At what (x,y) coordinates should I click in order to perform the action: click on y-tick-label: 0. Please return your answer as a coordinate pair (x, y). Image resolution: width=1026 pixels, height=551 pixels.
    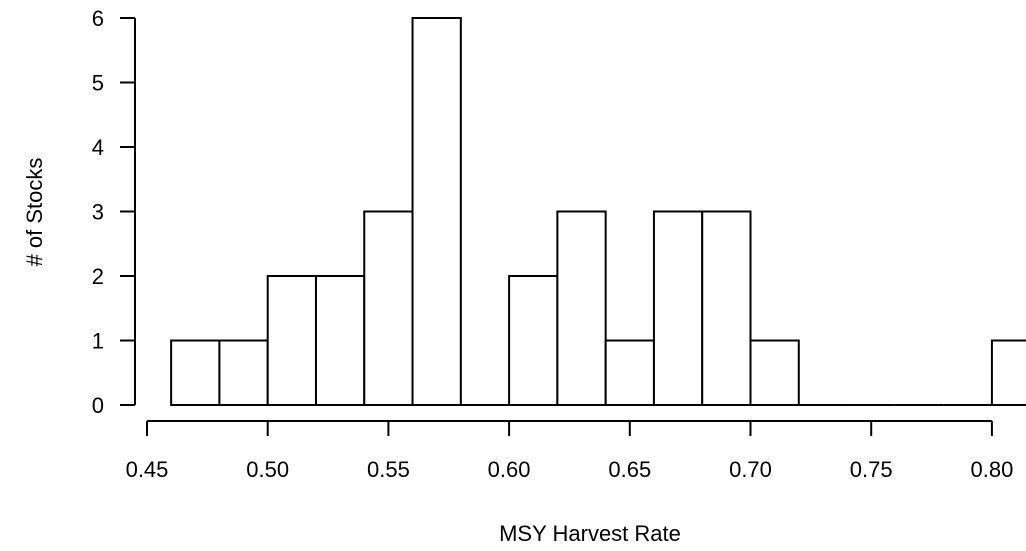
    Looking at the image, I should click on (98, 405).